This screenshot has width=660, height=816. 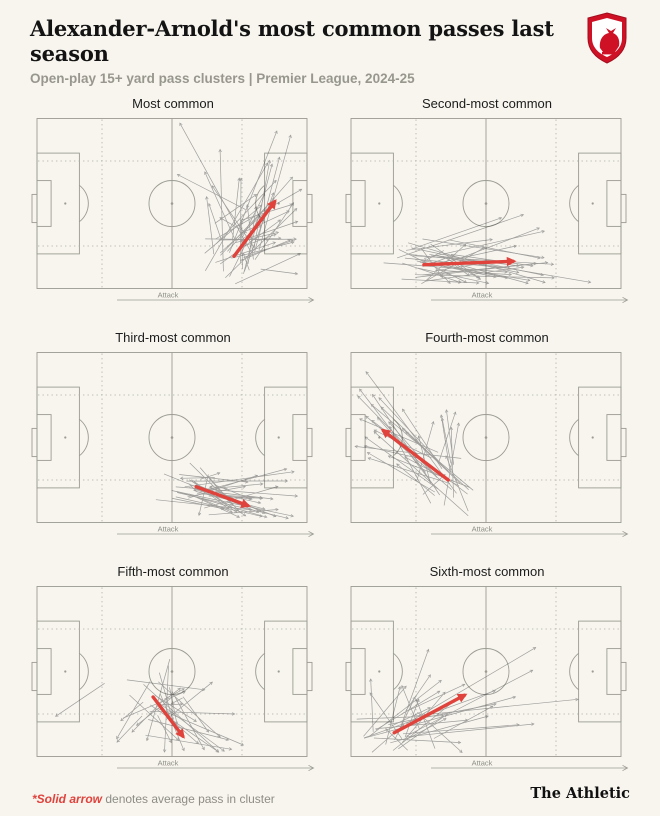 I want to click on pitch-panel: Second-most common Attack, so click(x=487, y=205).